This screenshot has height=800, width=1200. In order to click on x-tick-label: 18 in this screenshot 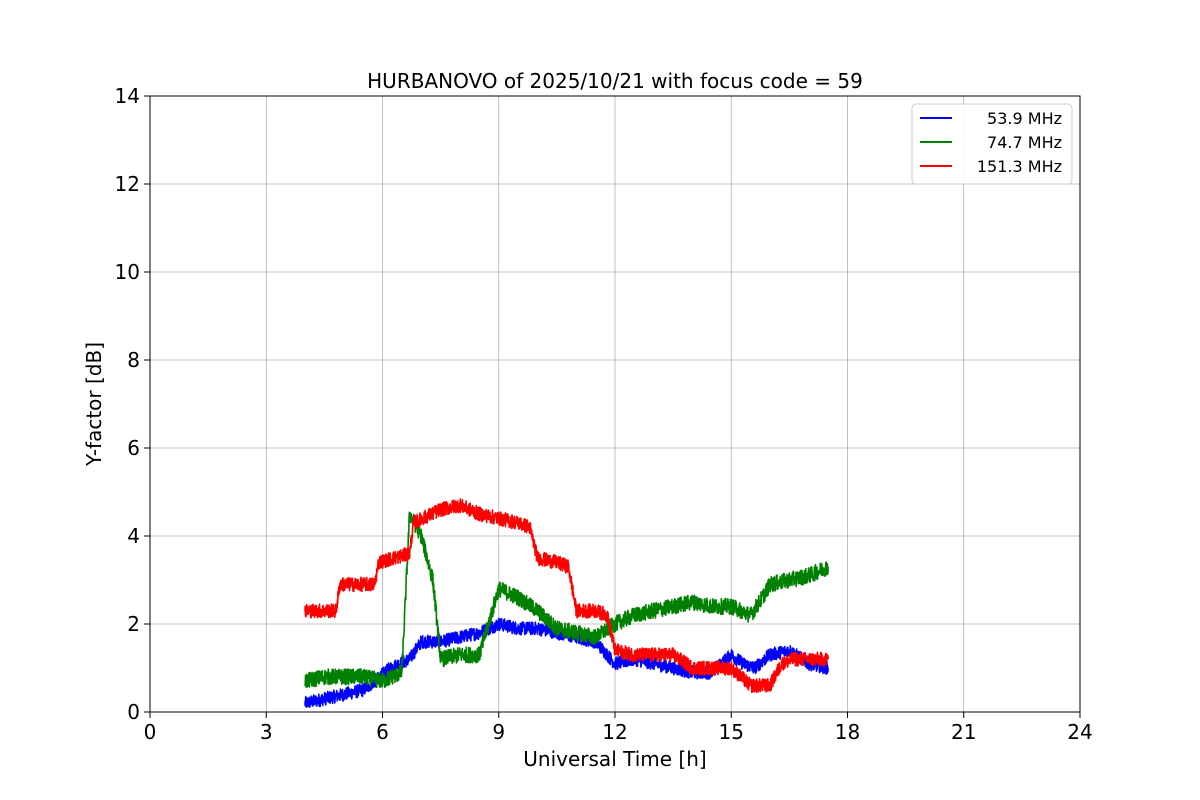, I will do `click(847, 732)`.